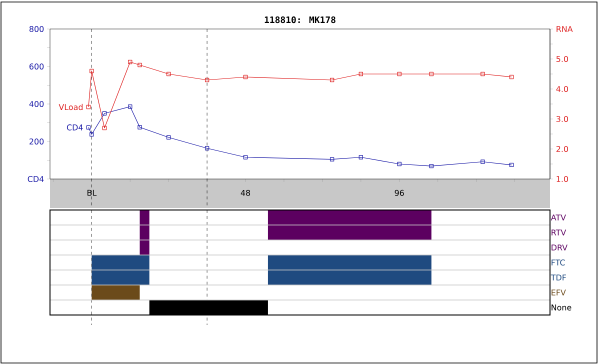 The height and width of the screenshot is (364, 600). Describe the element at coordinates (116, 292) in the screenshot. I see `bar` at that location.